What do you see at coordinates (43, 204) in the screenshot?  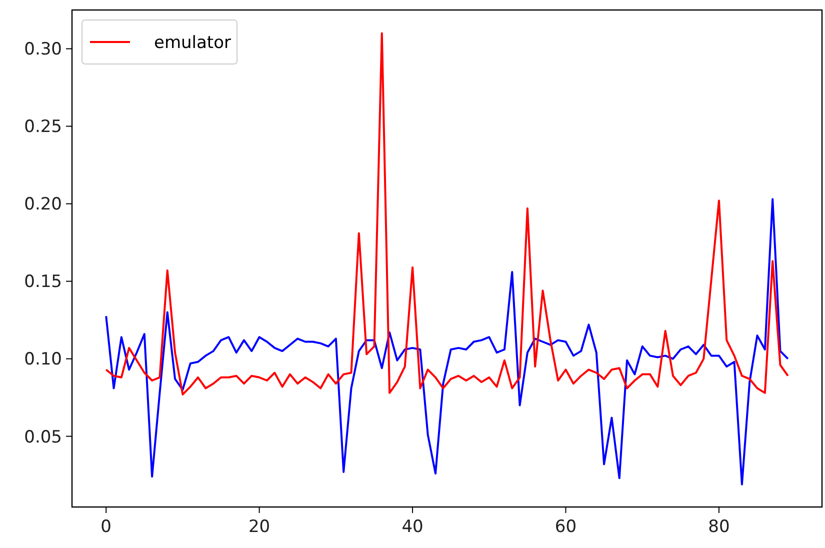 I see `y-tick-label: 0.20` at bounding box center [43, 204].